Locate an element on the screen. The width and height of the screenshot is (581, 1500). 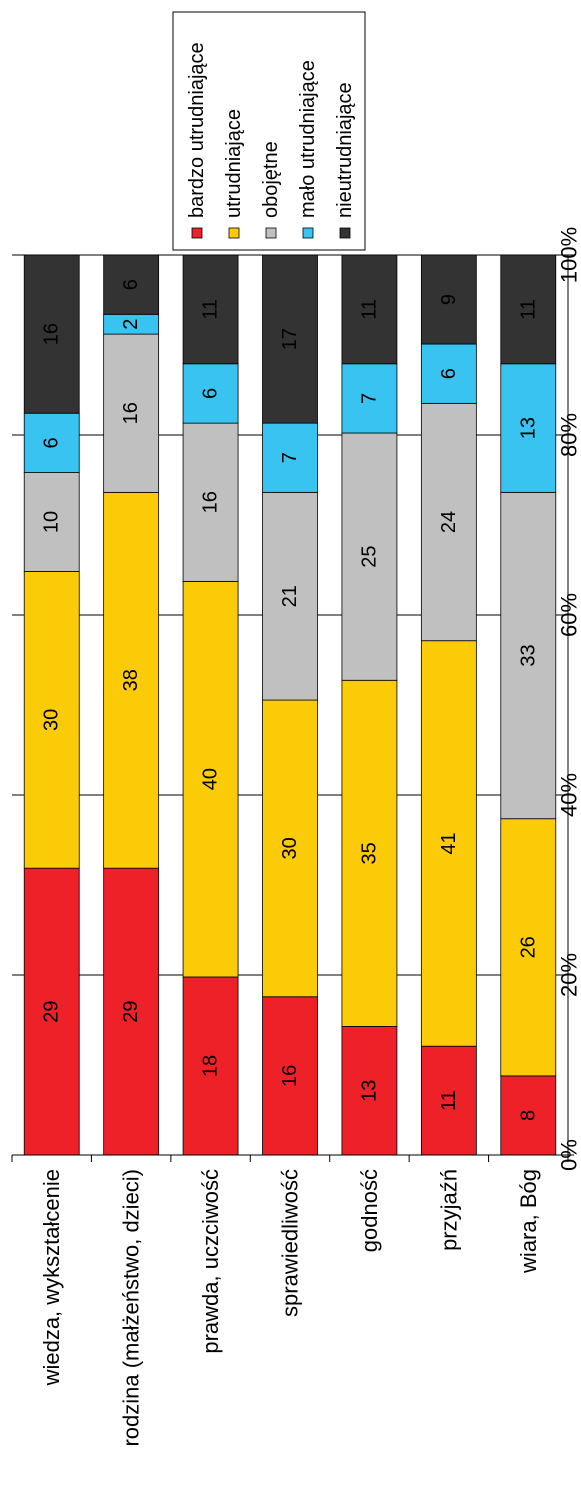
data-label: 9 is located at coordinates (449, 299).